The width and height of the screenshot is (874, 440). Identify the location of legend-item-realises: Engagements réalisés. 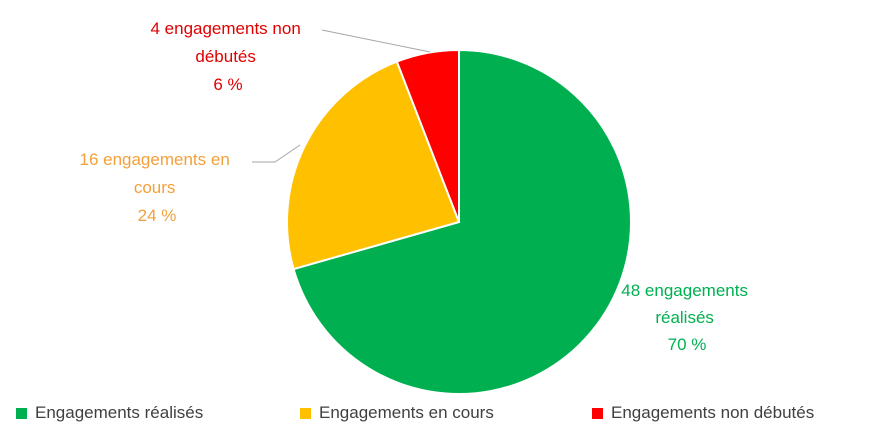
(109, 413).